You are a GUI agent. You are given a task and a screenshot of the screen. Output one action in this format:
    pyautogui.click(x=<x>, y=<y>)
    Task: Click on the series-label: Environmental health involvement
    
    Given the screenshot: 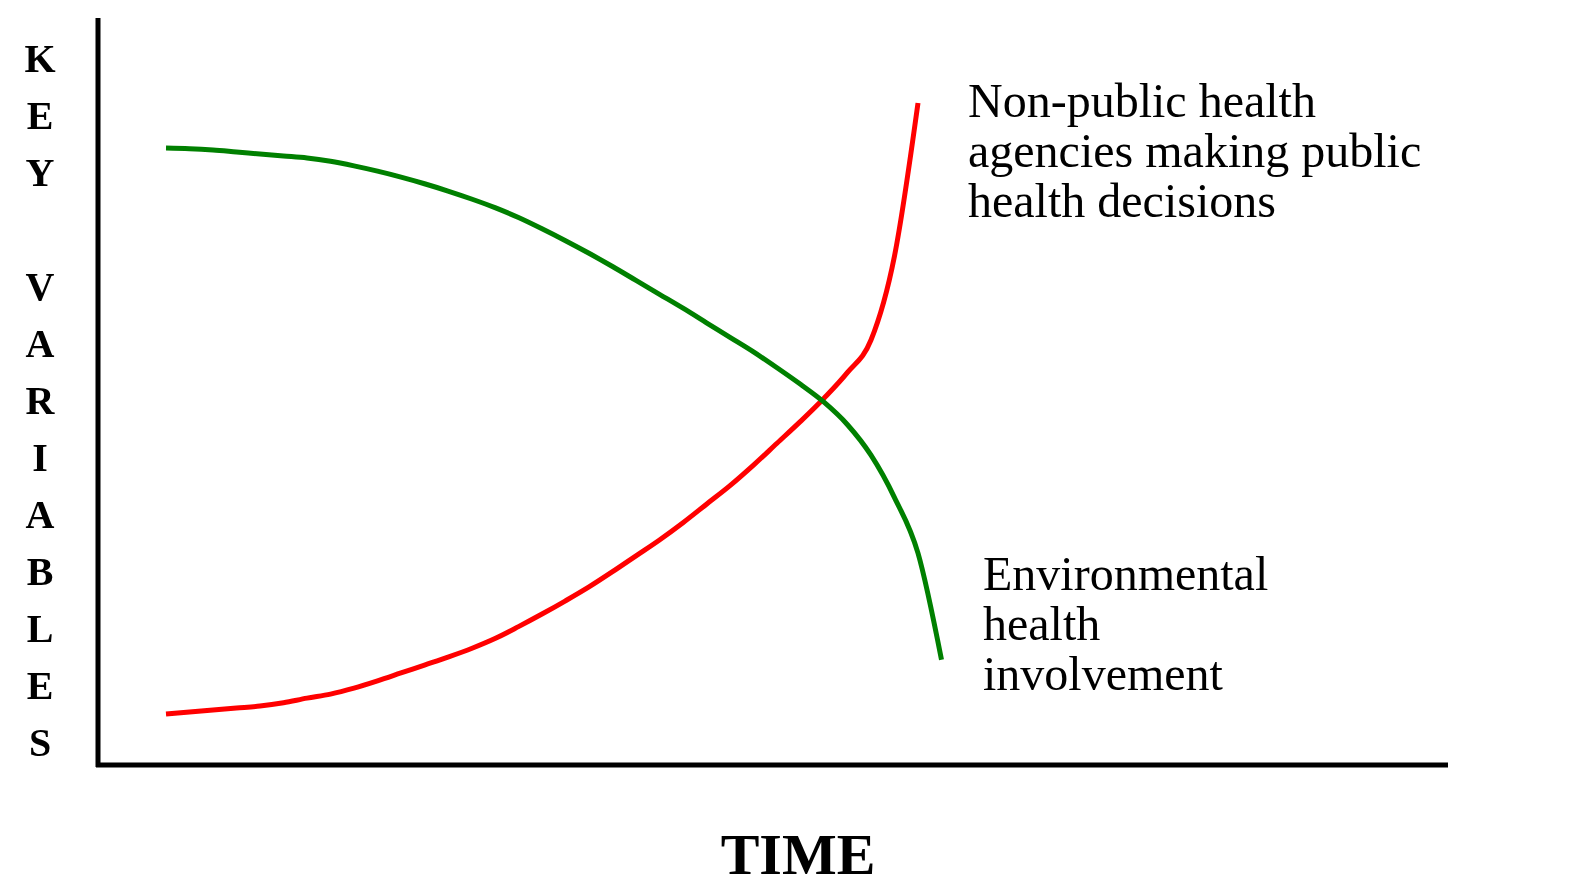 What is the action you would take?
    pyautogui.click(x=1126, y=624)
    